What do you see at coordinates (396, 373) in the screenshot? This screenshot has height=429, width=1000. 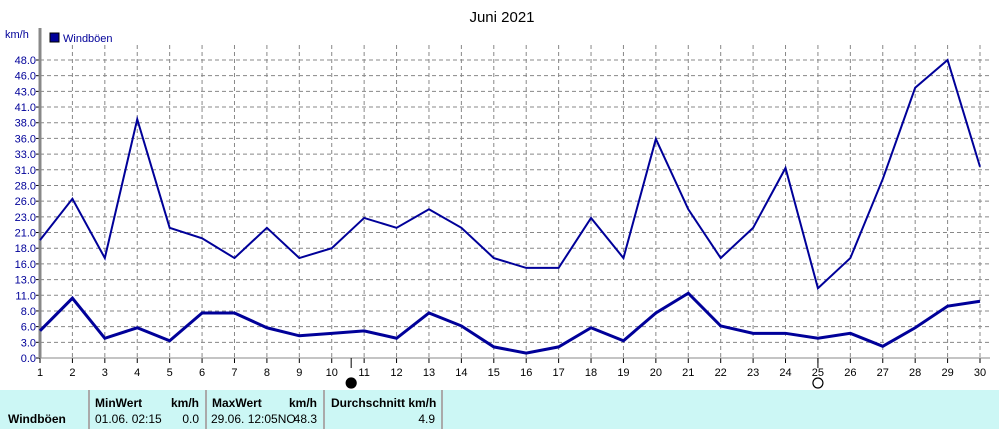 I see `x-tick-label: 12` at bounding box center [396, 373].